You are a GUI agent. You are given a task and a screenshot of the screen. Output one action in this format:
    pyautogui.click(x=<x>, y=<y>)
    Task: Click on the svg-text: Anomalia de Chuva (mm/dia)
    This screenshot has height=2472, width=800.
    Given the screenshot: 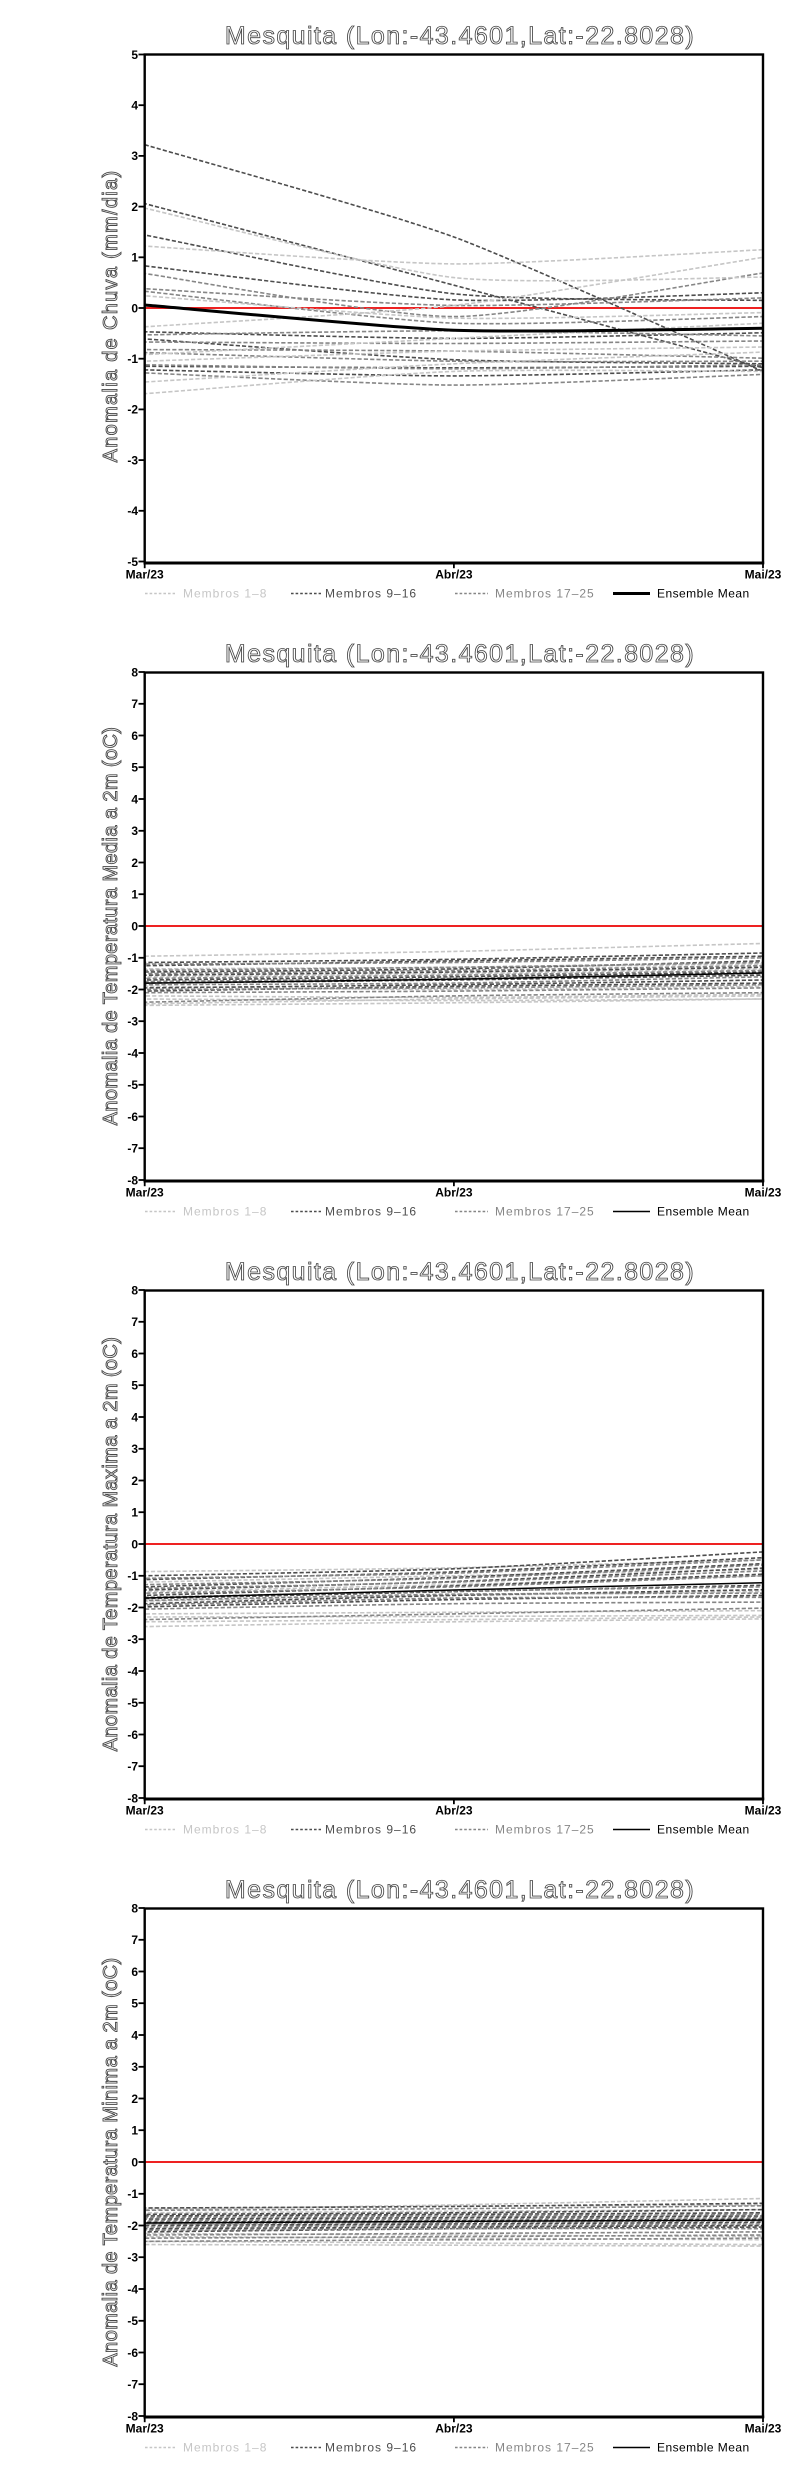 What is the action you would take?
    pyautogui.click(x=111, y=316)
    